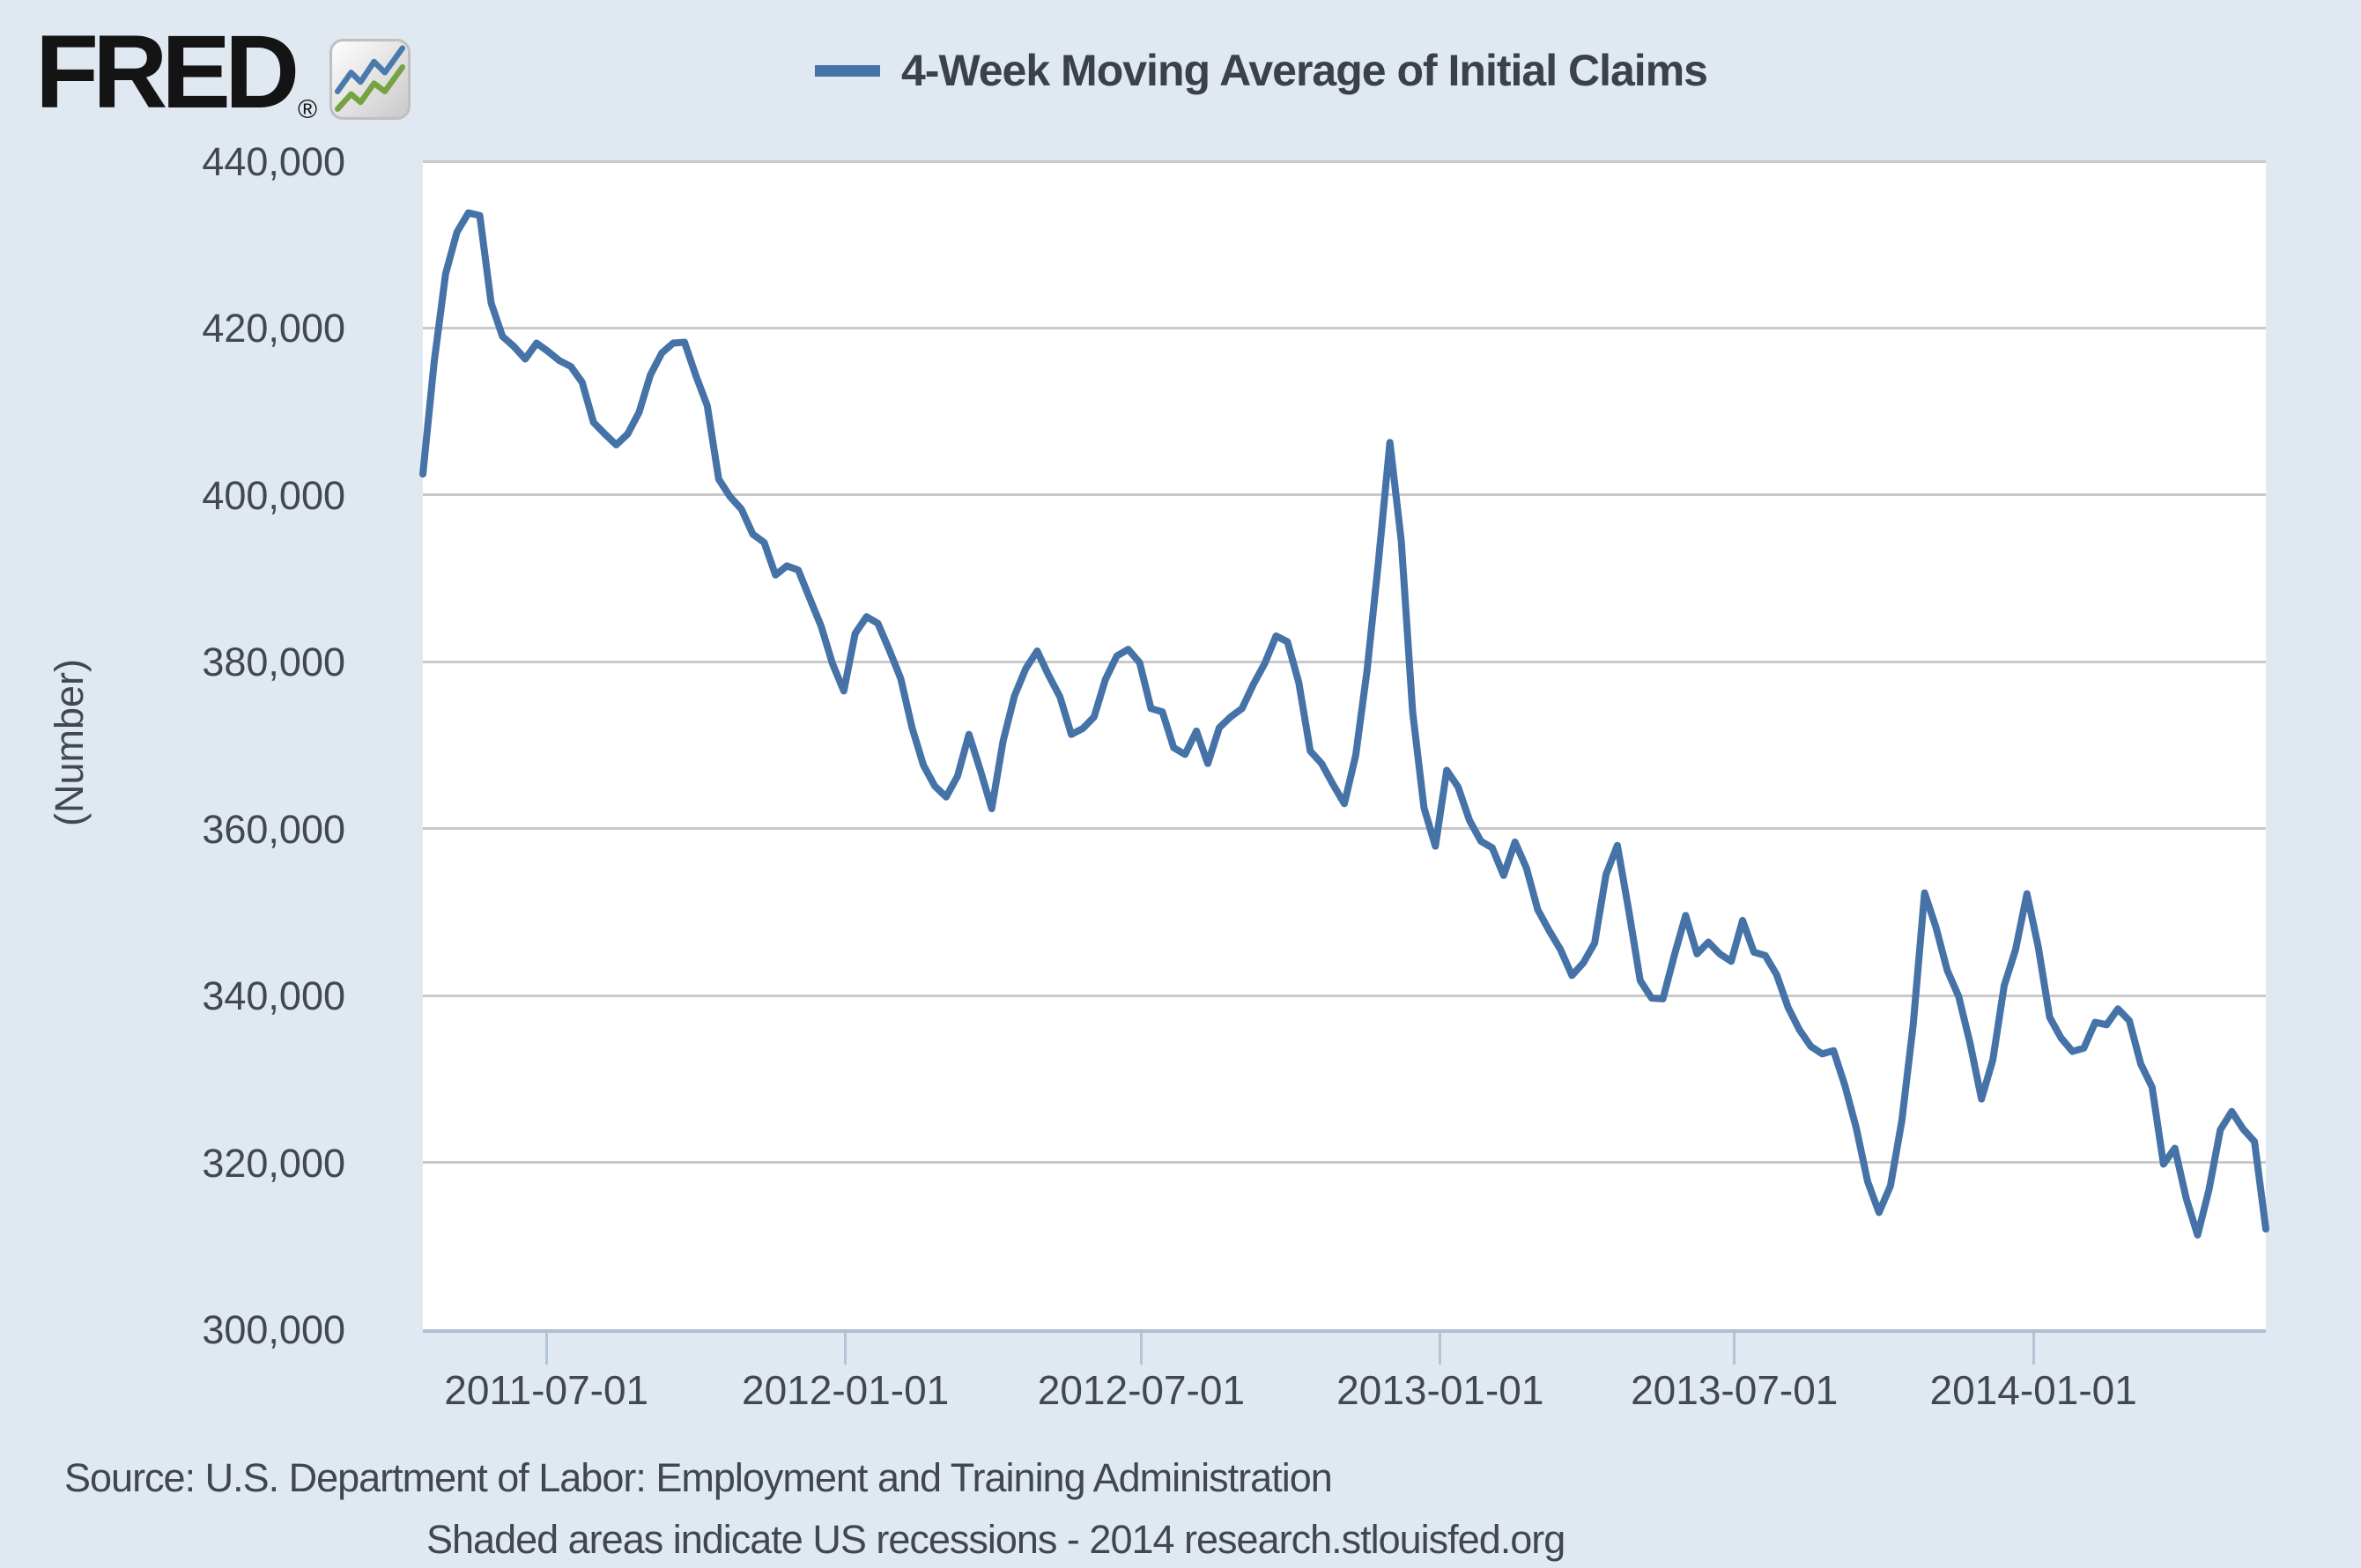 The width and height of the screenshot is (2361, 1568). What do you see at coordinates (2033, 1390) in the screenshot?
I see `x-tick-label: 2014-01-01` at bounding box center [2033, 1390].